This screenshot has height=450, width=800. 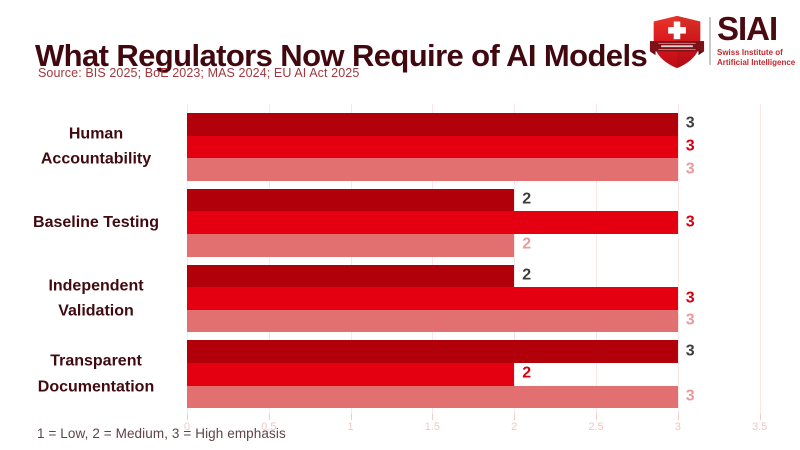 I want to click on category-label: Transparent Documentation, so click(x=96, y=374).